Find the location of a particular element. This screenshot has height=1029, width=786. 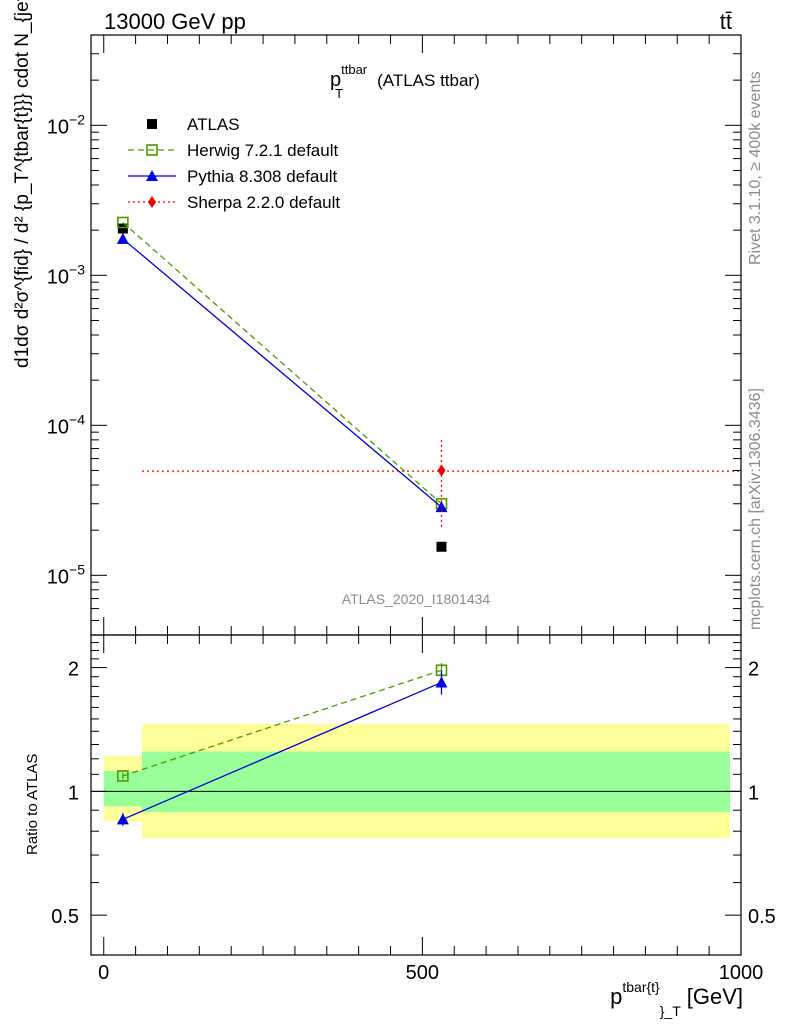

process-label: tt̄ is located at coordinates (726, 21).